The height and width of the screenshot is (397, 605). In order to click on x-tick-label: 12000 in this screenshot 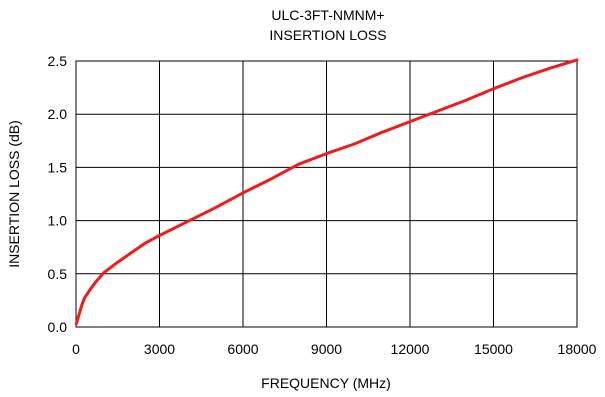, I will do `click(410, 349)`.